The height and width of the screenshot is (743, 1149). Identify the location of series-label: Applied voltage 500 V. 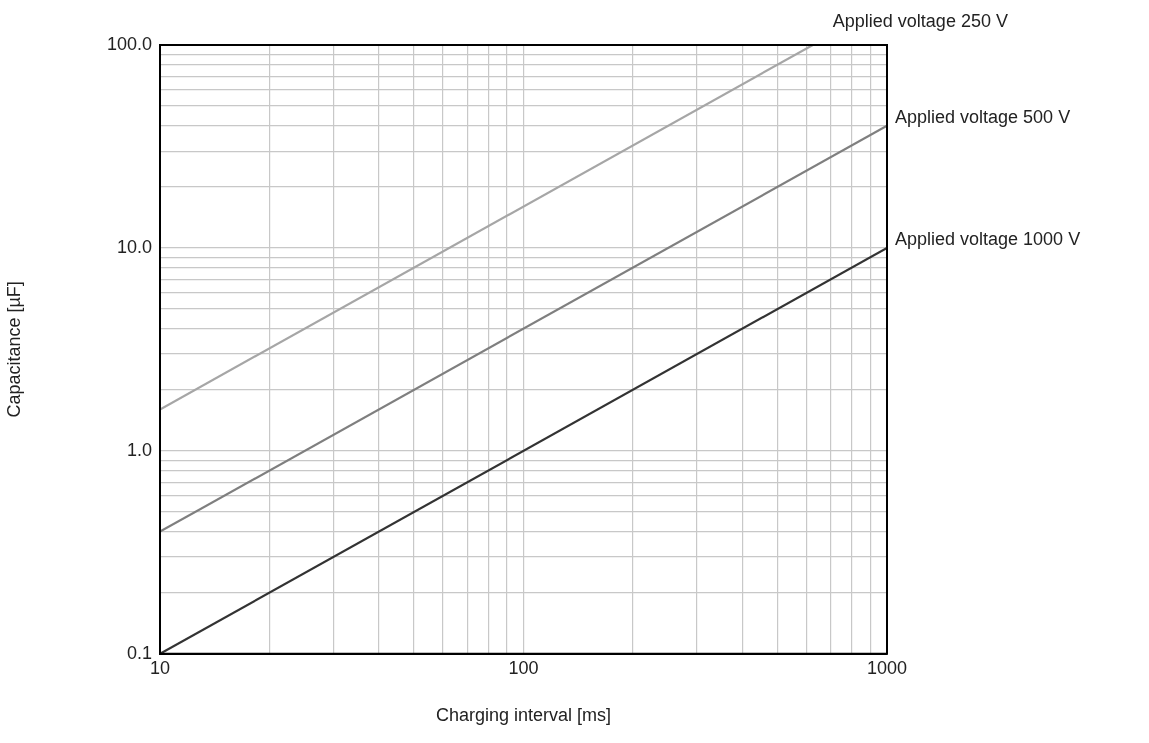
(983, 116).